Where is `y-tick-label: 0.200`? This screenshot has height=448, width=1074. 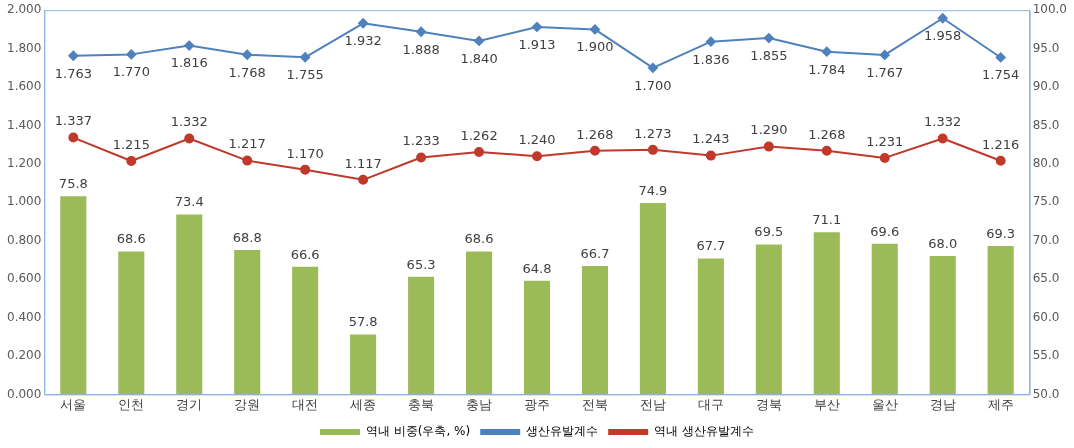
y-tick-label: 0.200 is located at coordinates (24, 355).